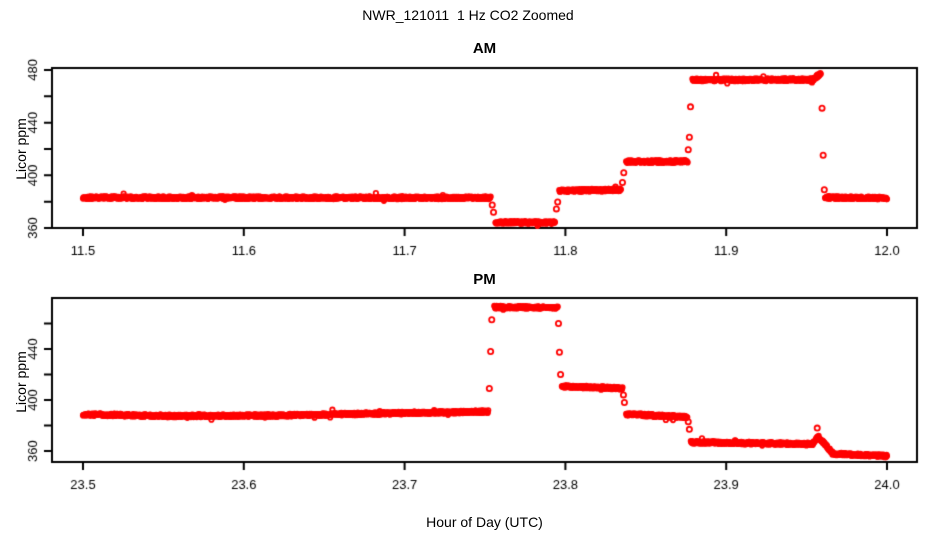 The height and width of the screenshot is (540, 936). Describe the element at coordinates (21, 149) in the screenshot. I see `am-y-axis-label: Licor ppm` at that location.